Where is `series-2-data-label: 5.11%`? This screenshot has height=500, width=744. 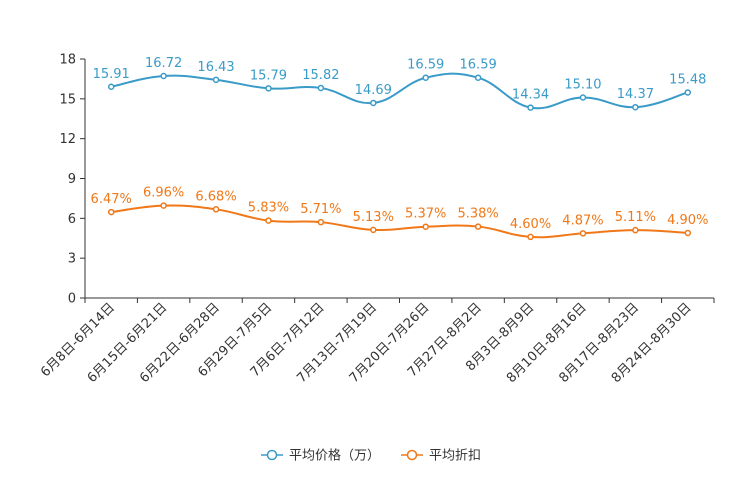
series-2-data-label: 5.11% is located at coordinates (635, 217).